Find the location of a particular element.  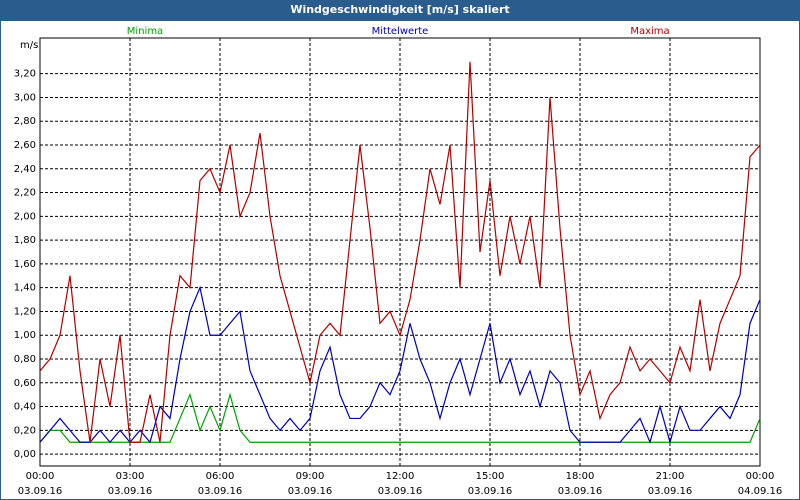

x-tick-date: 04.09.16 is located at coordinates (760, 491).